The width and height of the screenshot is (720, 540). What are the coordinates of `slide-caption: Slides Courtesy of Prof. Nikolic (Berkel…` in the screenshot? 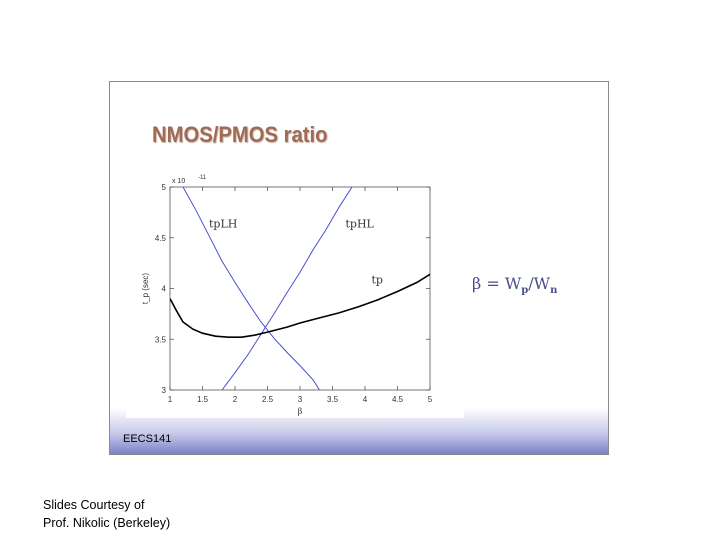 It's located at (106, 514).